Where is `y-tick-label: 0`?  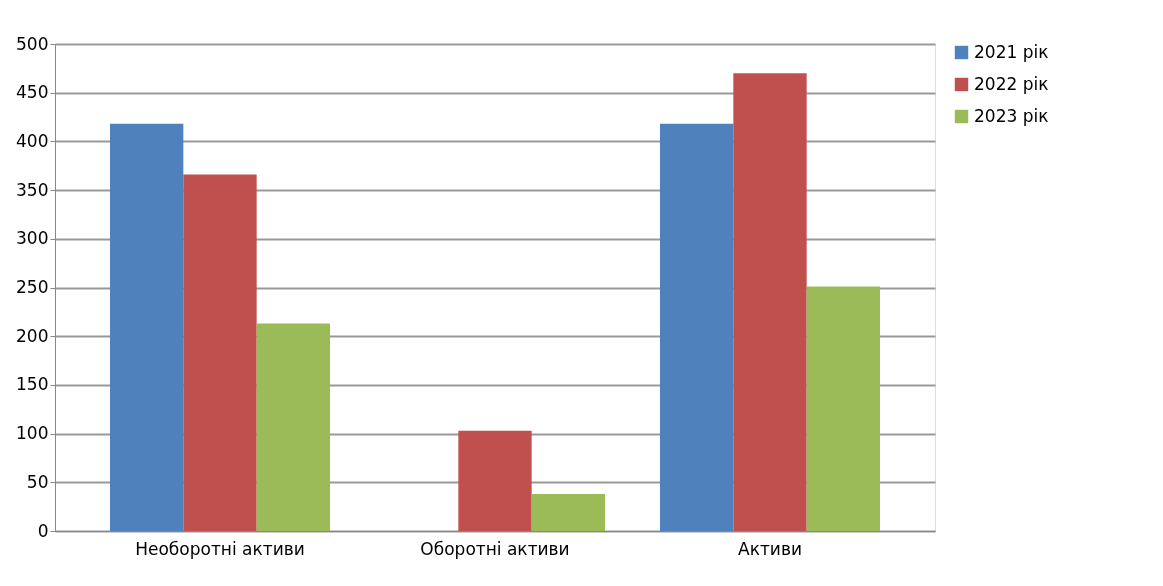
y-tick-label: 0 is located at coordinates (43, 530).